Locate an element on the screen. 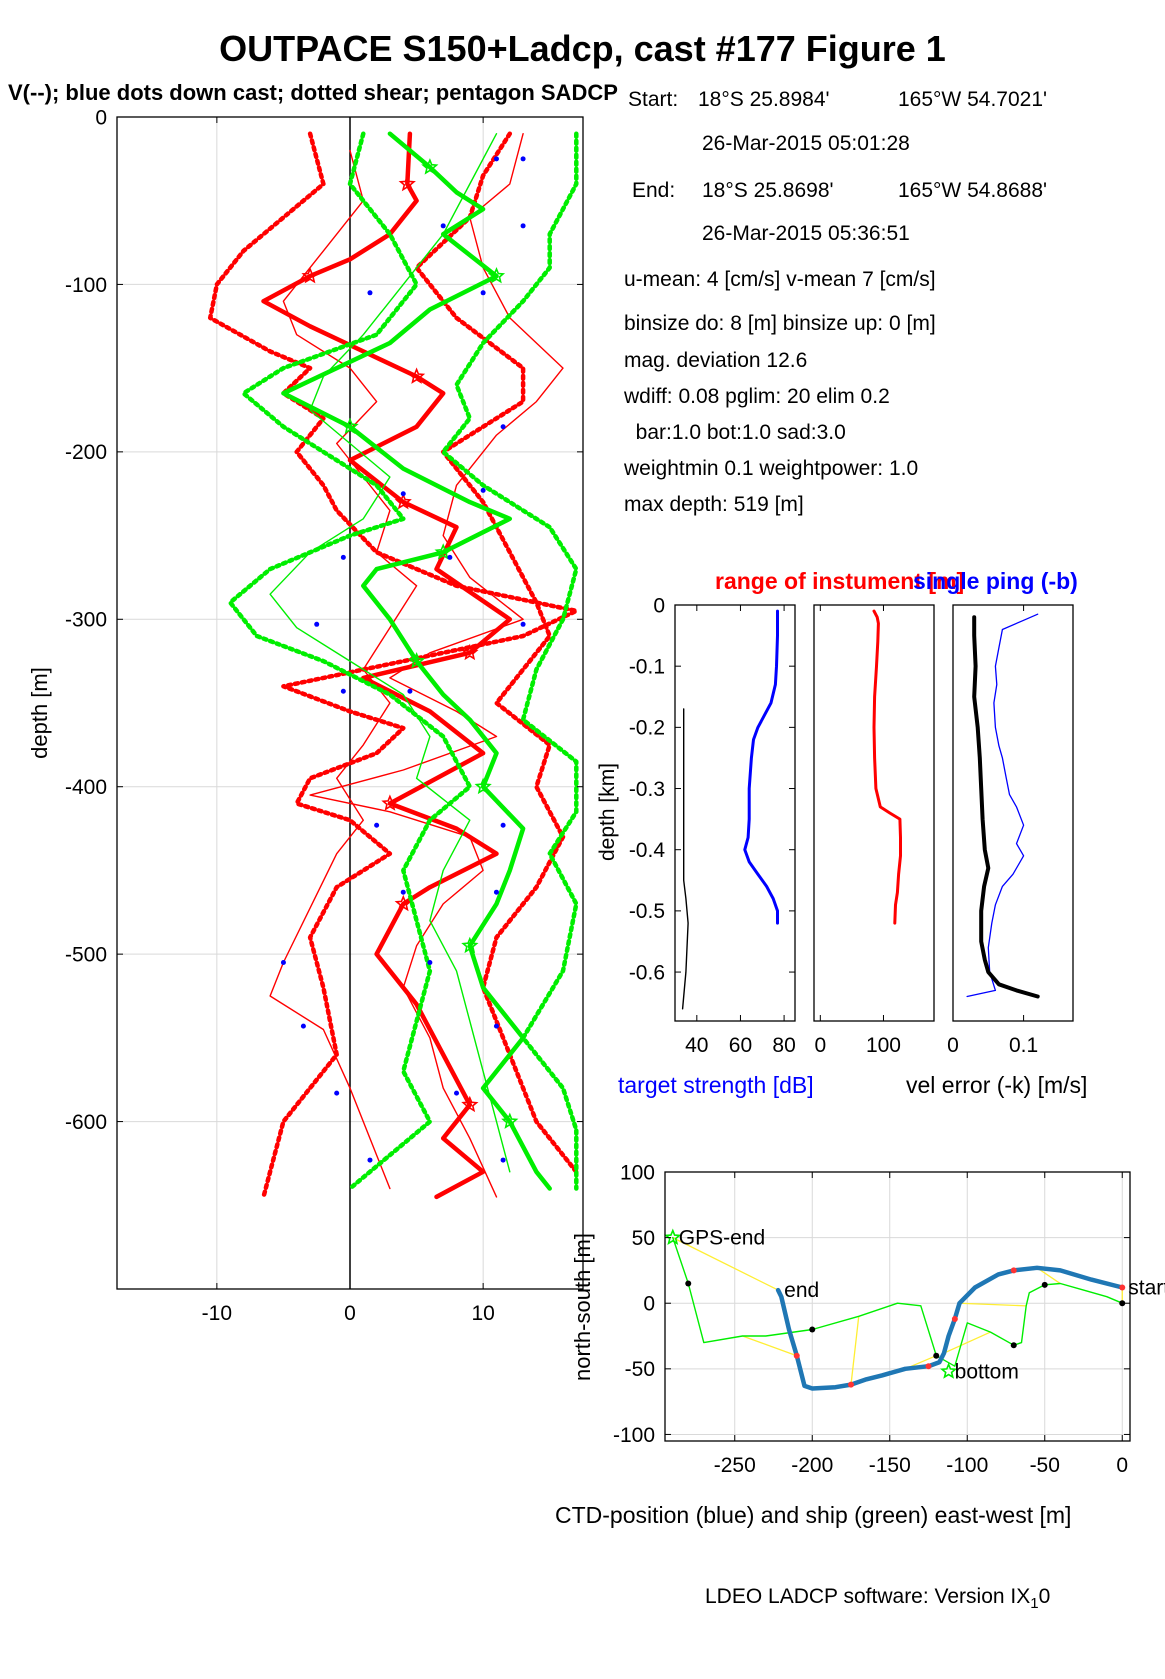 The height and width of the screenshot is (1679, 1165). ctd-track is located at coordinates (950, 1328).